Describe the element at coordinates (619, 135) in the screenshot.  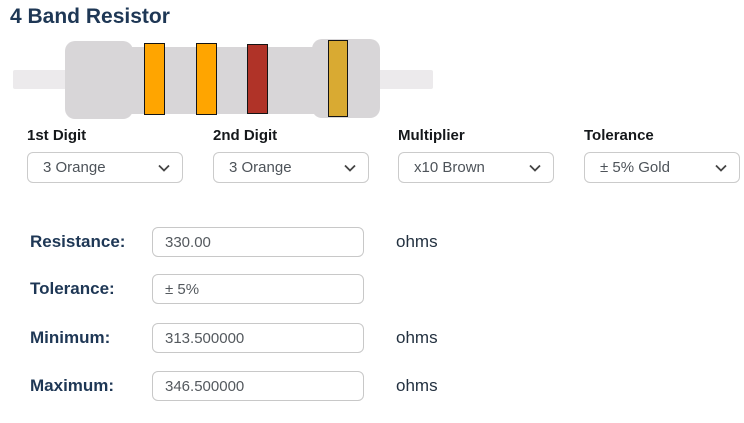
I see `tolerance-label: Tolerance` at that location.